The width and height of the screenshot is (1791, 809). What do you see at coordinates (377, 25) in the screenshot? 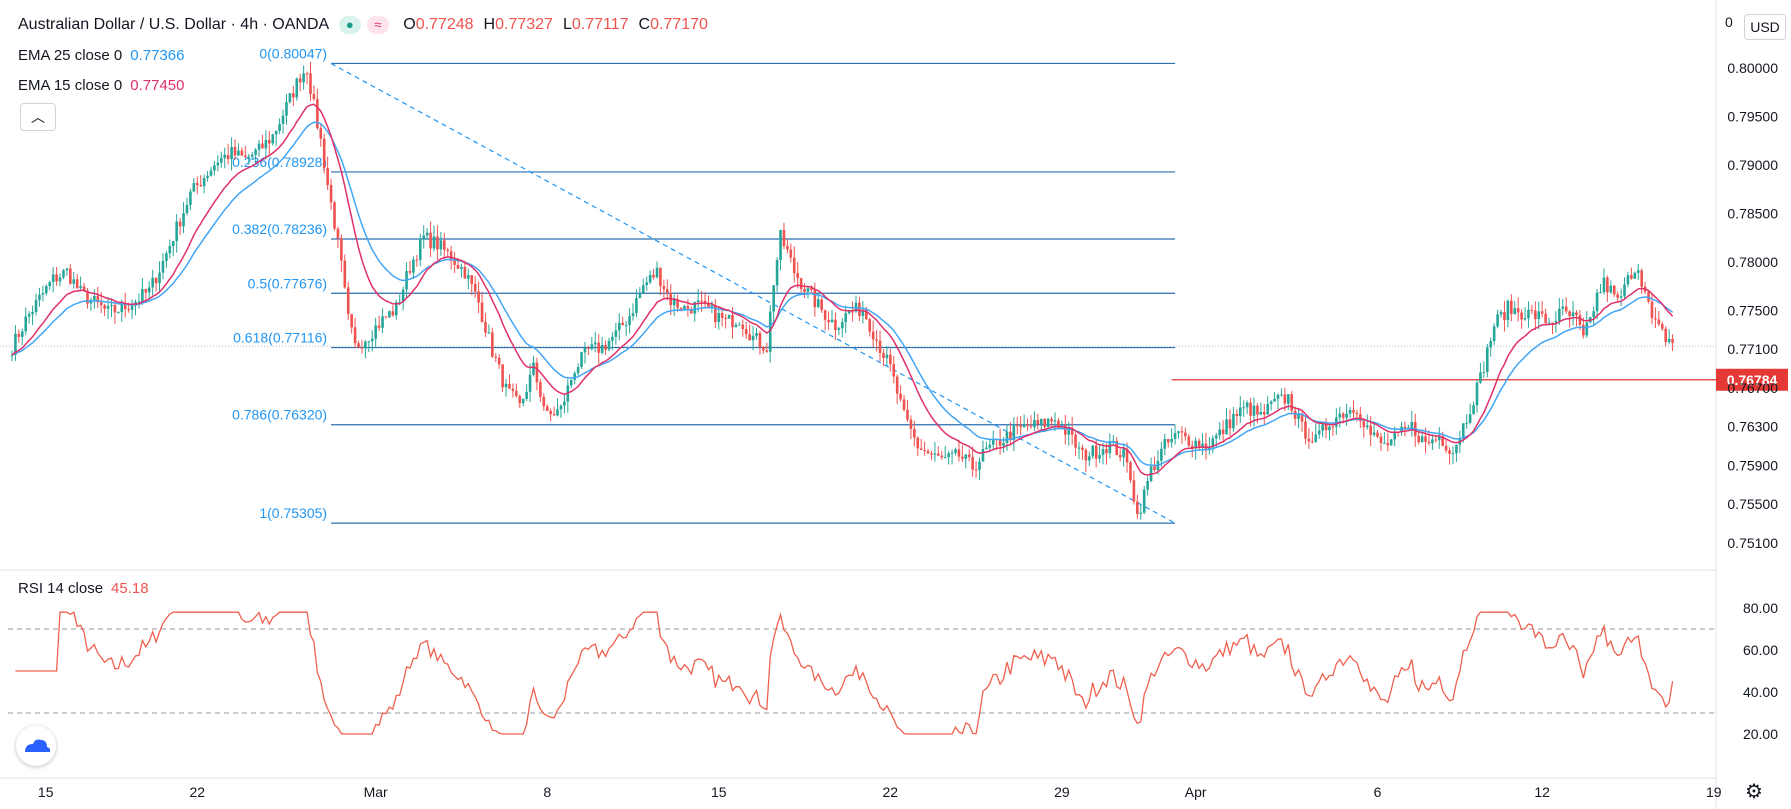
I see `approx-icon: ≈` at bounding box center [377, 25].